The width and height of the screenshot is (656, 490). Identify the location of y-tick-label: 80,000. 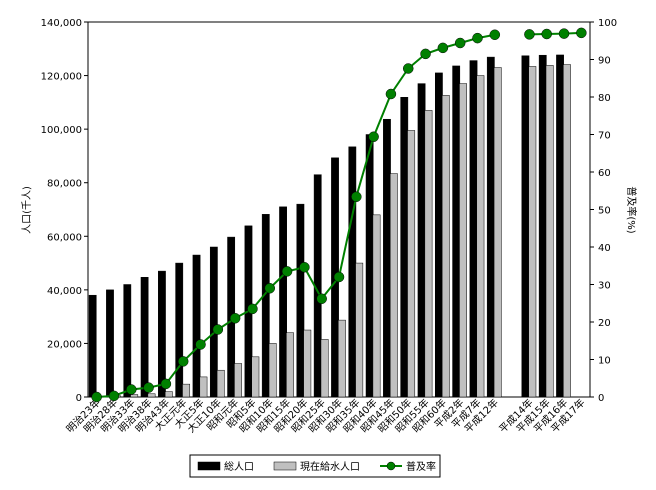
(64, 184).